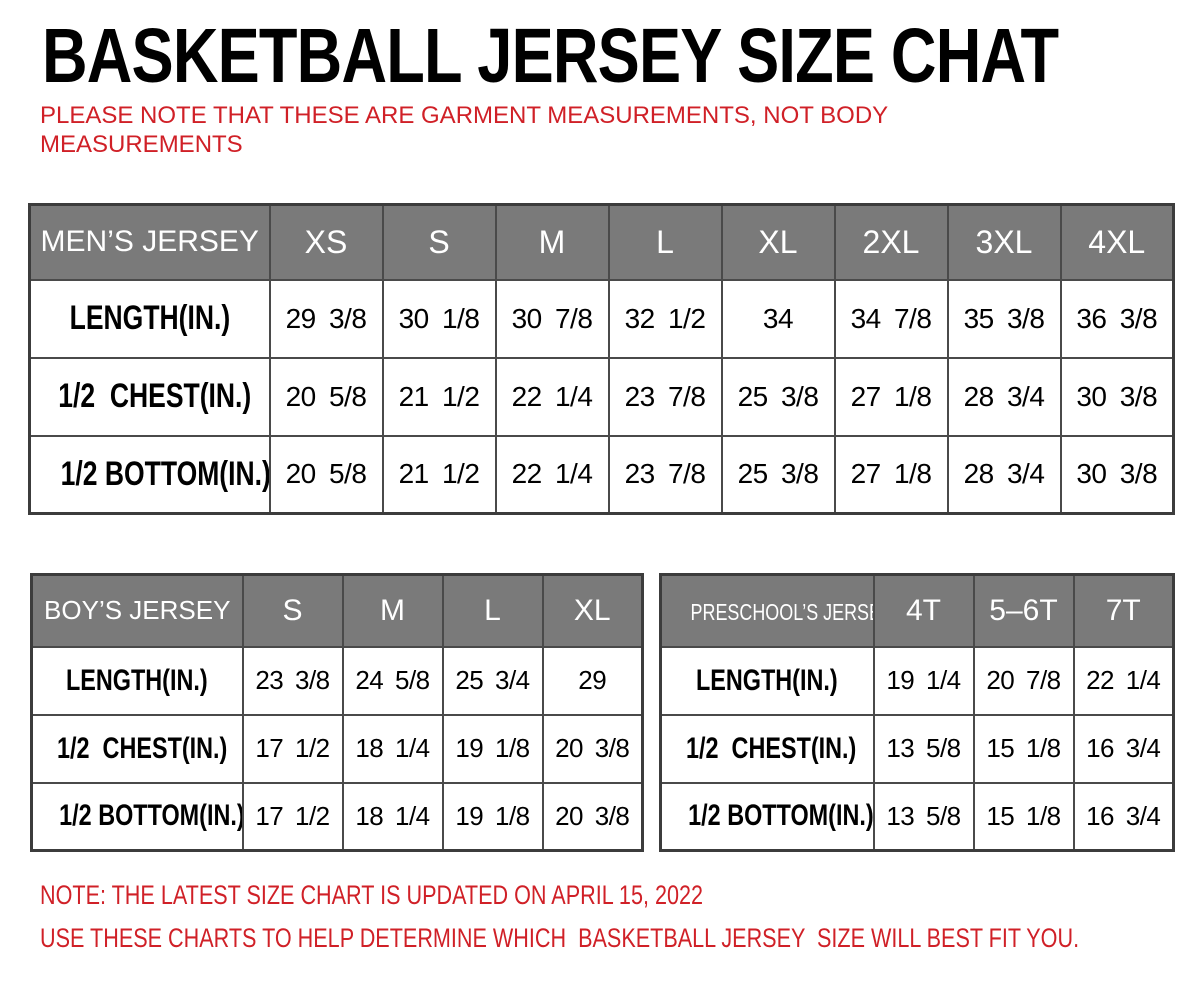 This screenshot has height=1007, width=1200. What do you see at coordinates (326, 318) in the screenshot?
I see `size-value-cell: 29 3/8` at bounding box center [326, 318].